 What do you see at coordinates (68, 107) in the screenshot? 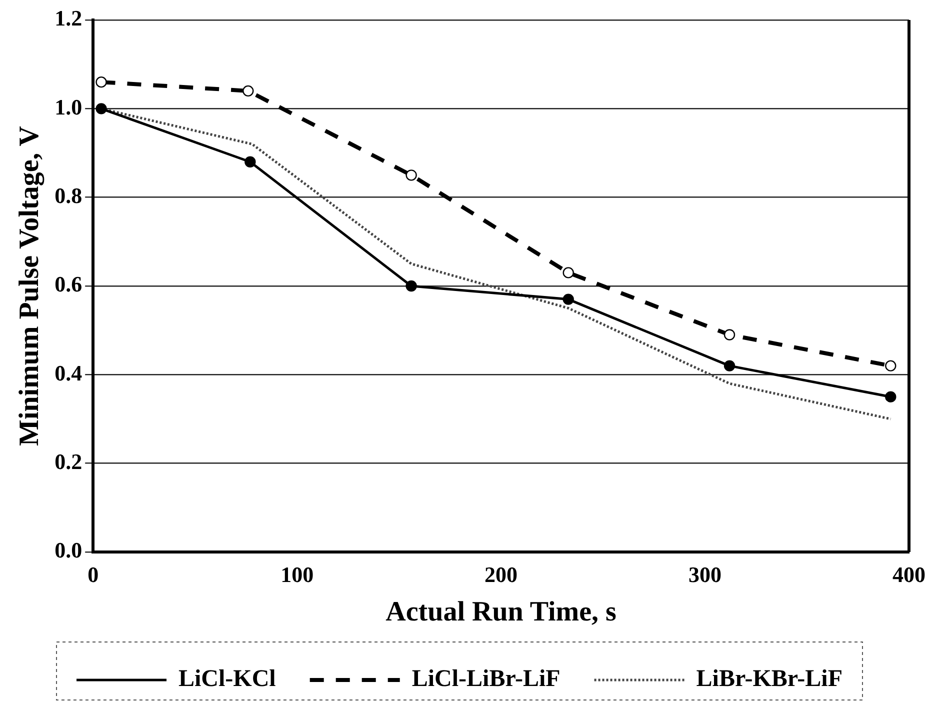
I see `y-tick-label: 1.0` at bounding box center [68, 107].